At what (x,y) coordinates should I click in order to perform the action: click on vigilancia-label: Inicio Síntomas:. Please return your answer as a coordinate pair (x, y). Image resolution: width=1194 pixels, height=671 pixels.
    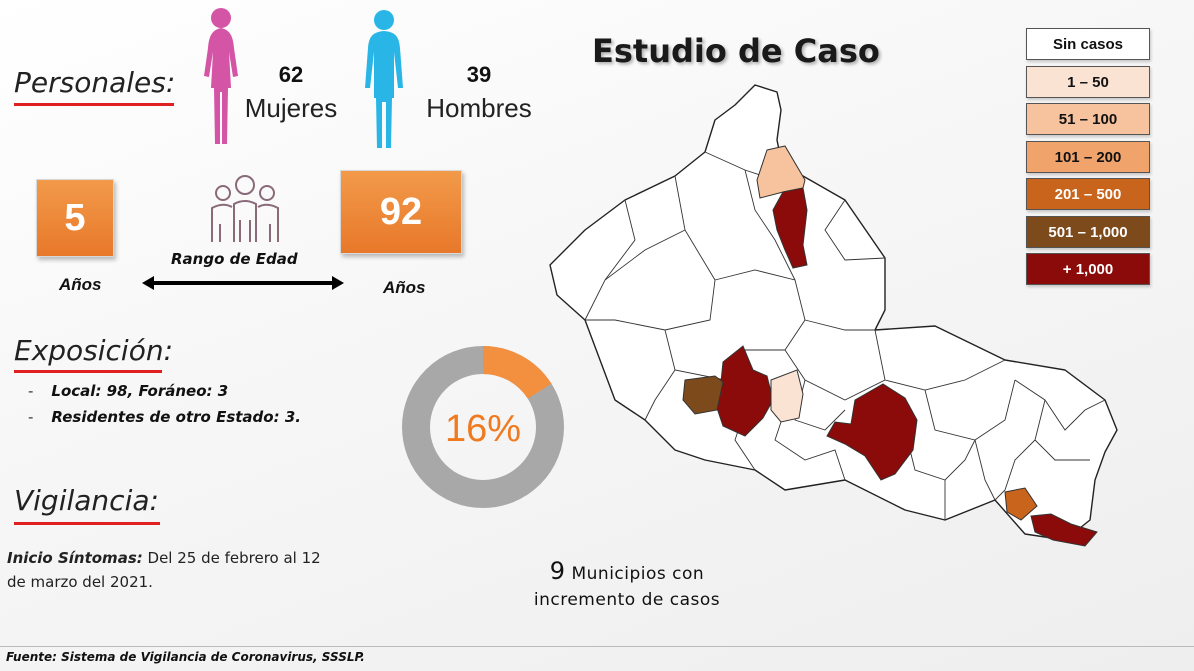
    Looking at the image, I should click on (75, 558).